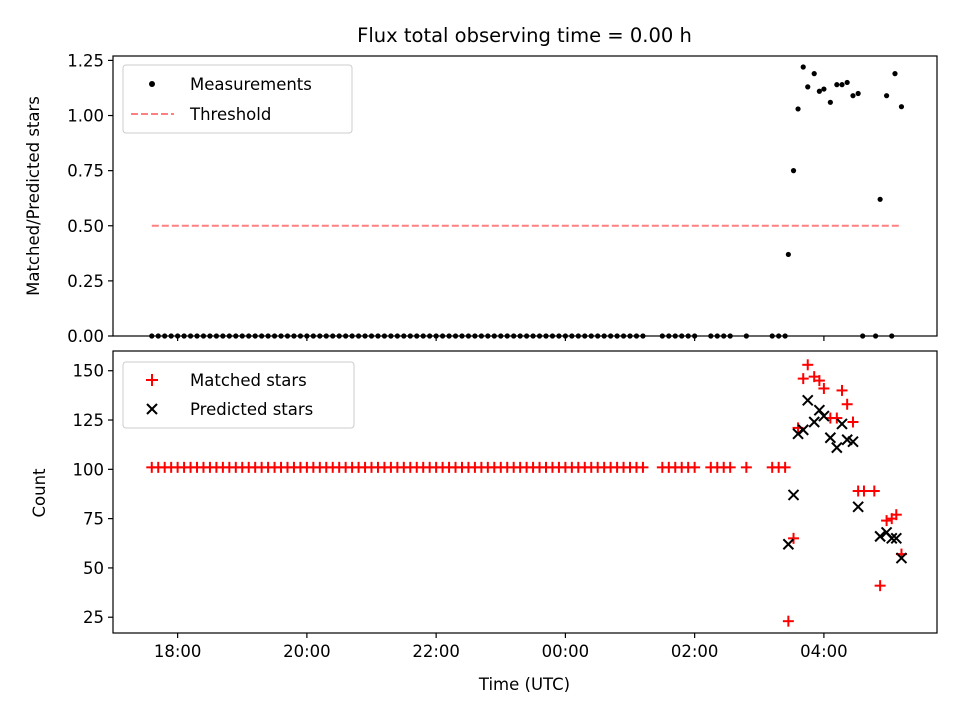 This screenshot has height=720, width=960. I want to click on legend-measurements-label: Measurements, so click(251, 84).